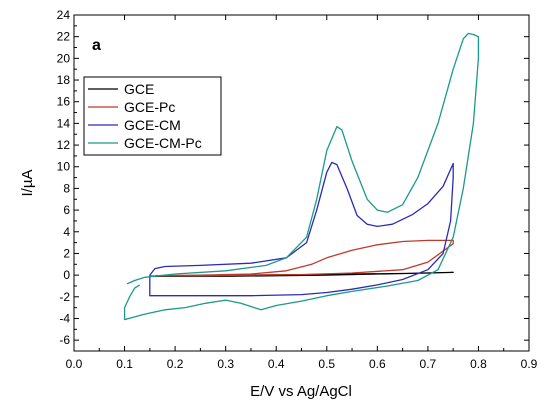 The image size is (550, 416). What do you see at coordinates (64, 318) in the screenshot?
I see `y-tick-label: -4` at bounding box center [64, 318].